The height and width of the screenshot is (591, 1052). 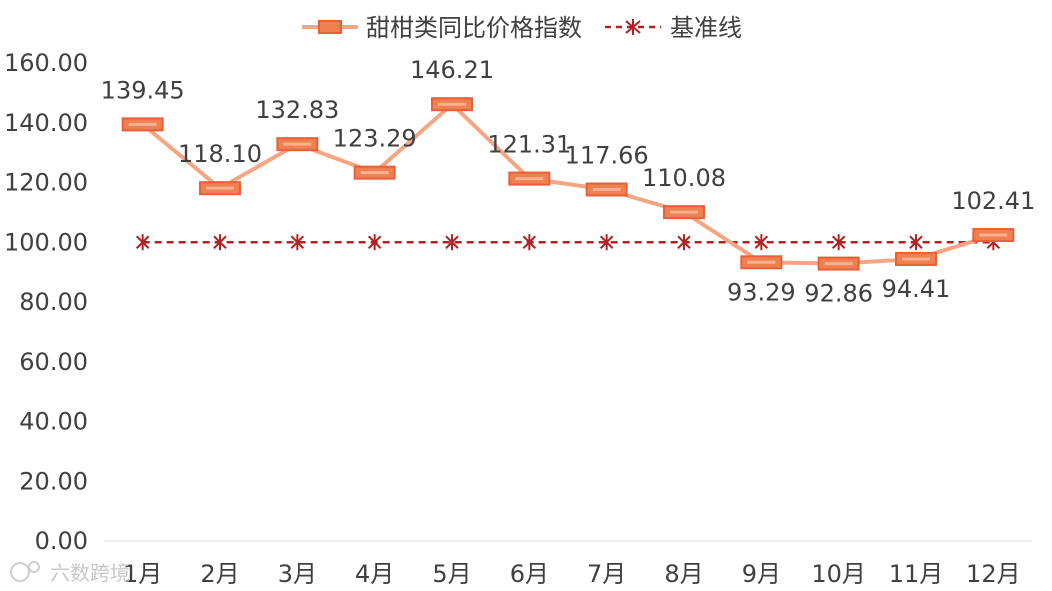 I want to click on x-tick-label: 8月, so click(x=683, y=574).